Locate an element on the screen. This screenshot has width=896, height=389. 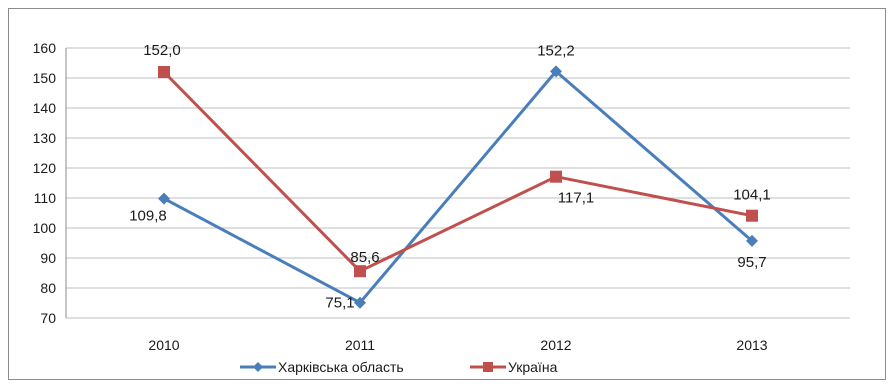
y-tick-label: 140 is located at coordinates (45, 108).